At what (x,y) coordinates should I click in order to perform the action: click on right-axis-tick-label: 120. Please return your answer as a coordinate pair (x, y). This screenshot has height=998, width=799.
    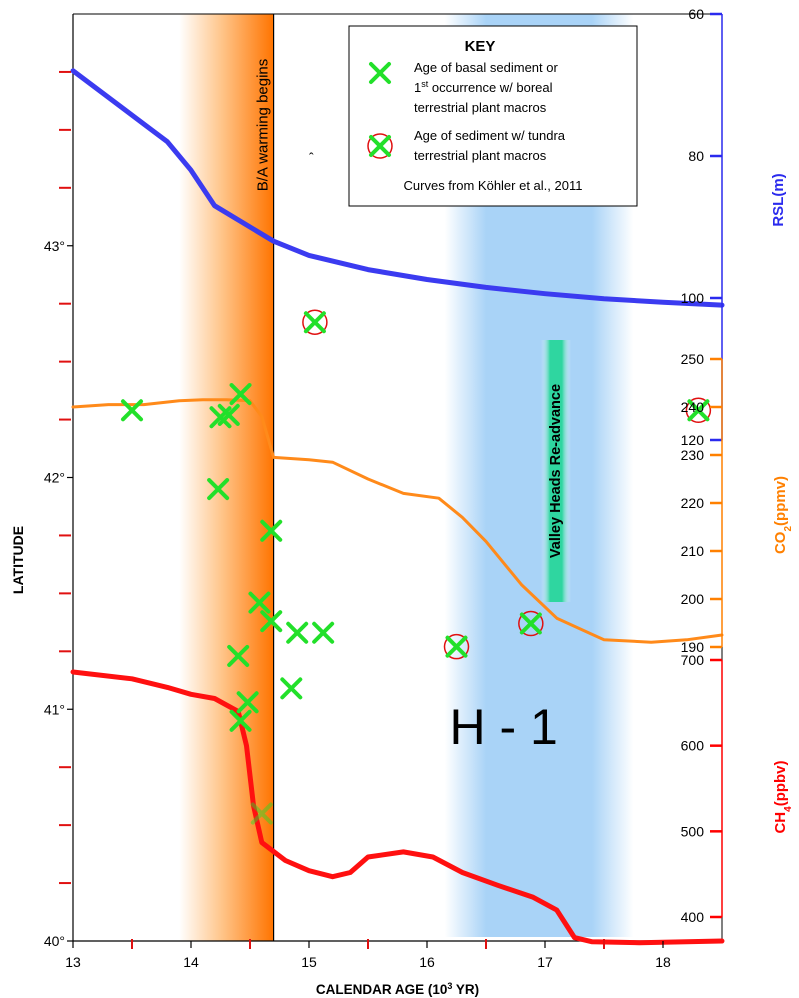
    Looking at the image, I should click on (693, 440).